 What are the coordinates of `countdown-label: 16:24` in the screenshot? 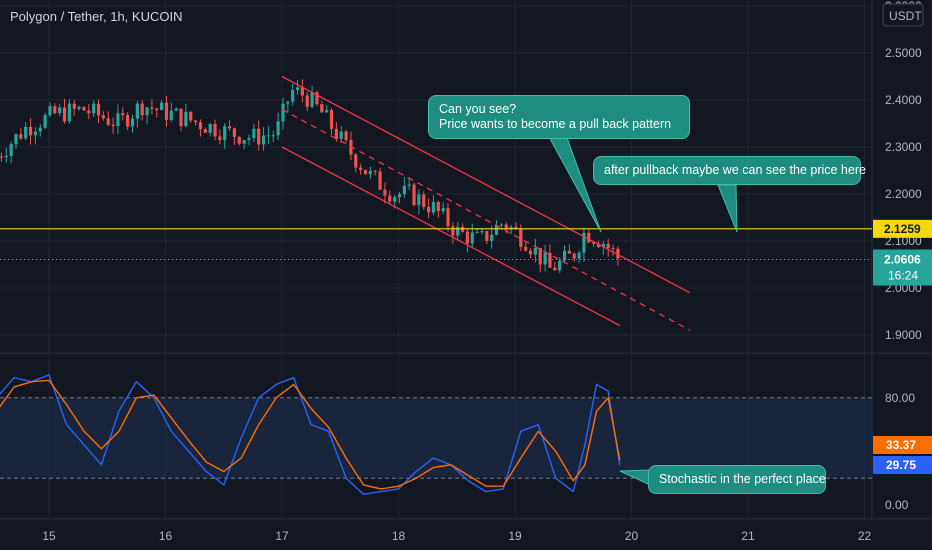 It's located at (903, 276).